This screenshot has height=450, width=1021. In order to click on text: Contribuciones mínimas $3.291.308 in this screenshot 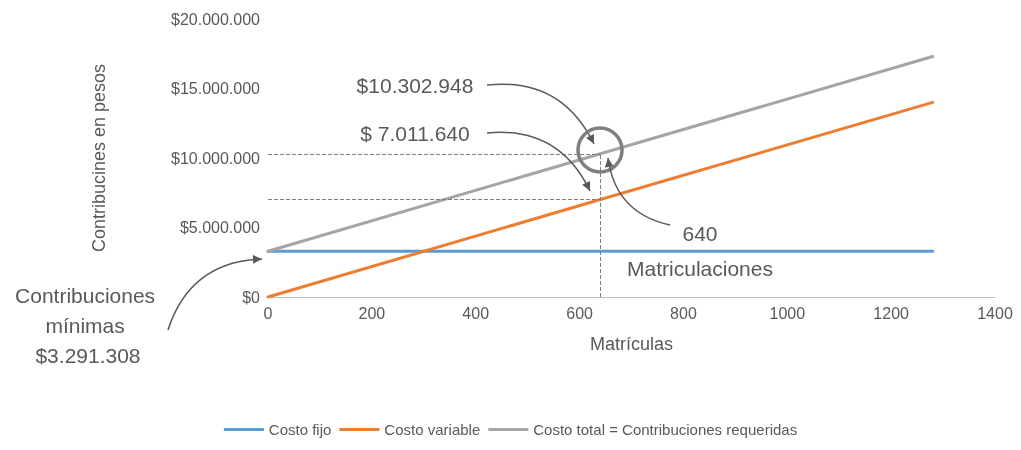, I will do `click(88, 325)`.